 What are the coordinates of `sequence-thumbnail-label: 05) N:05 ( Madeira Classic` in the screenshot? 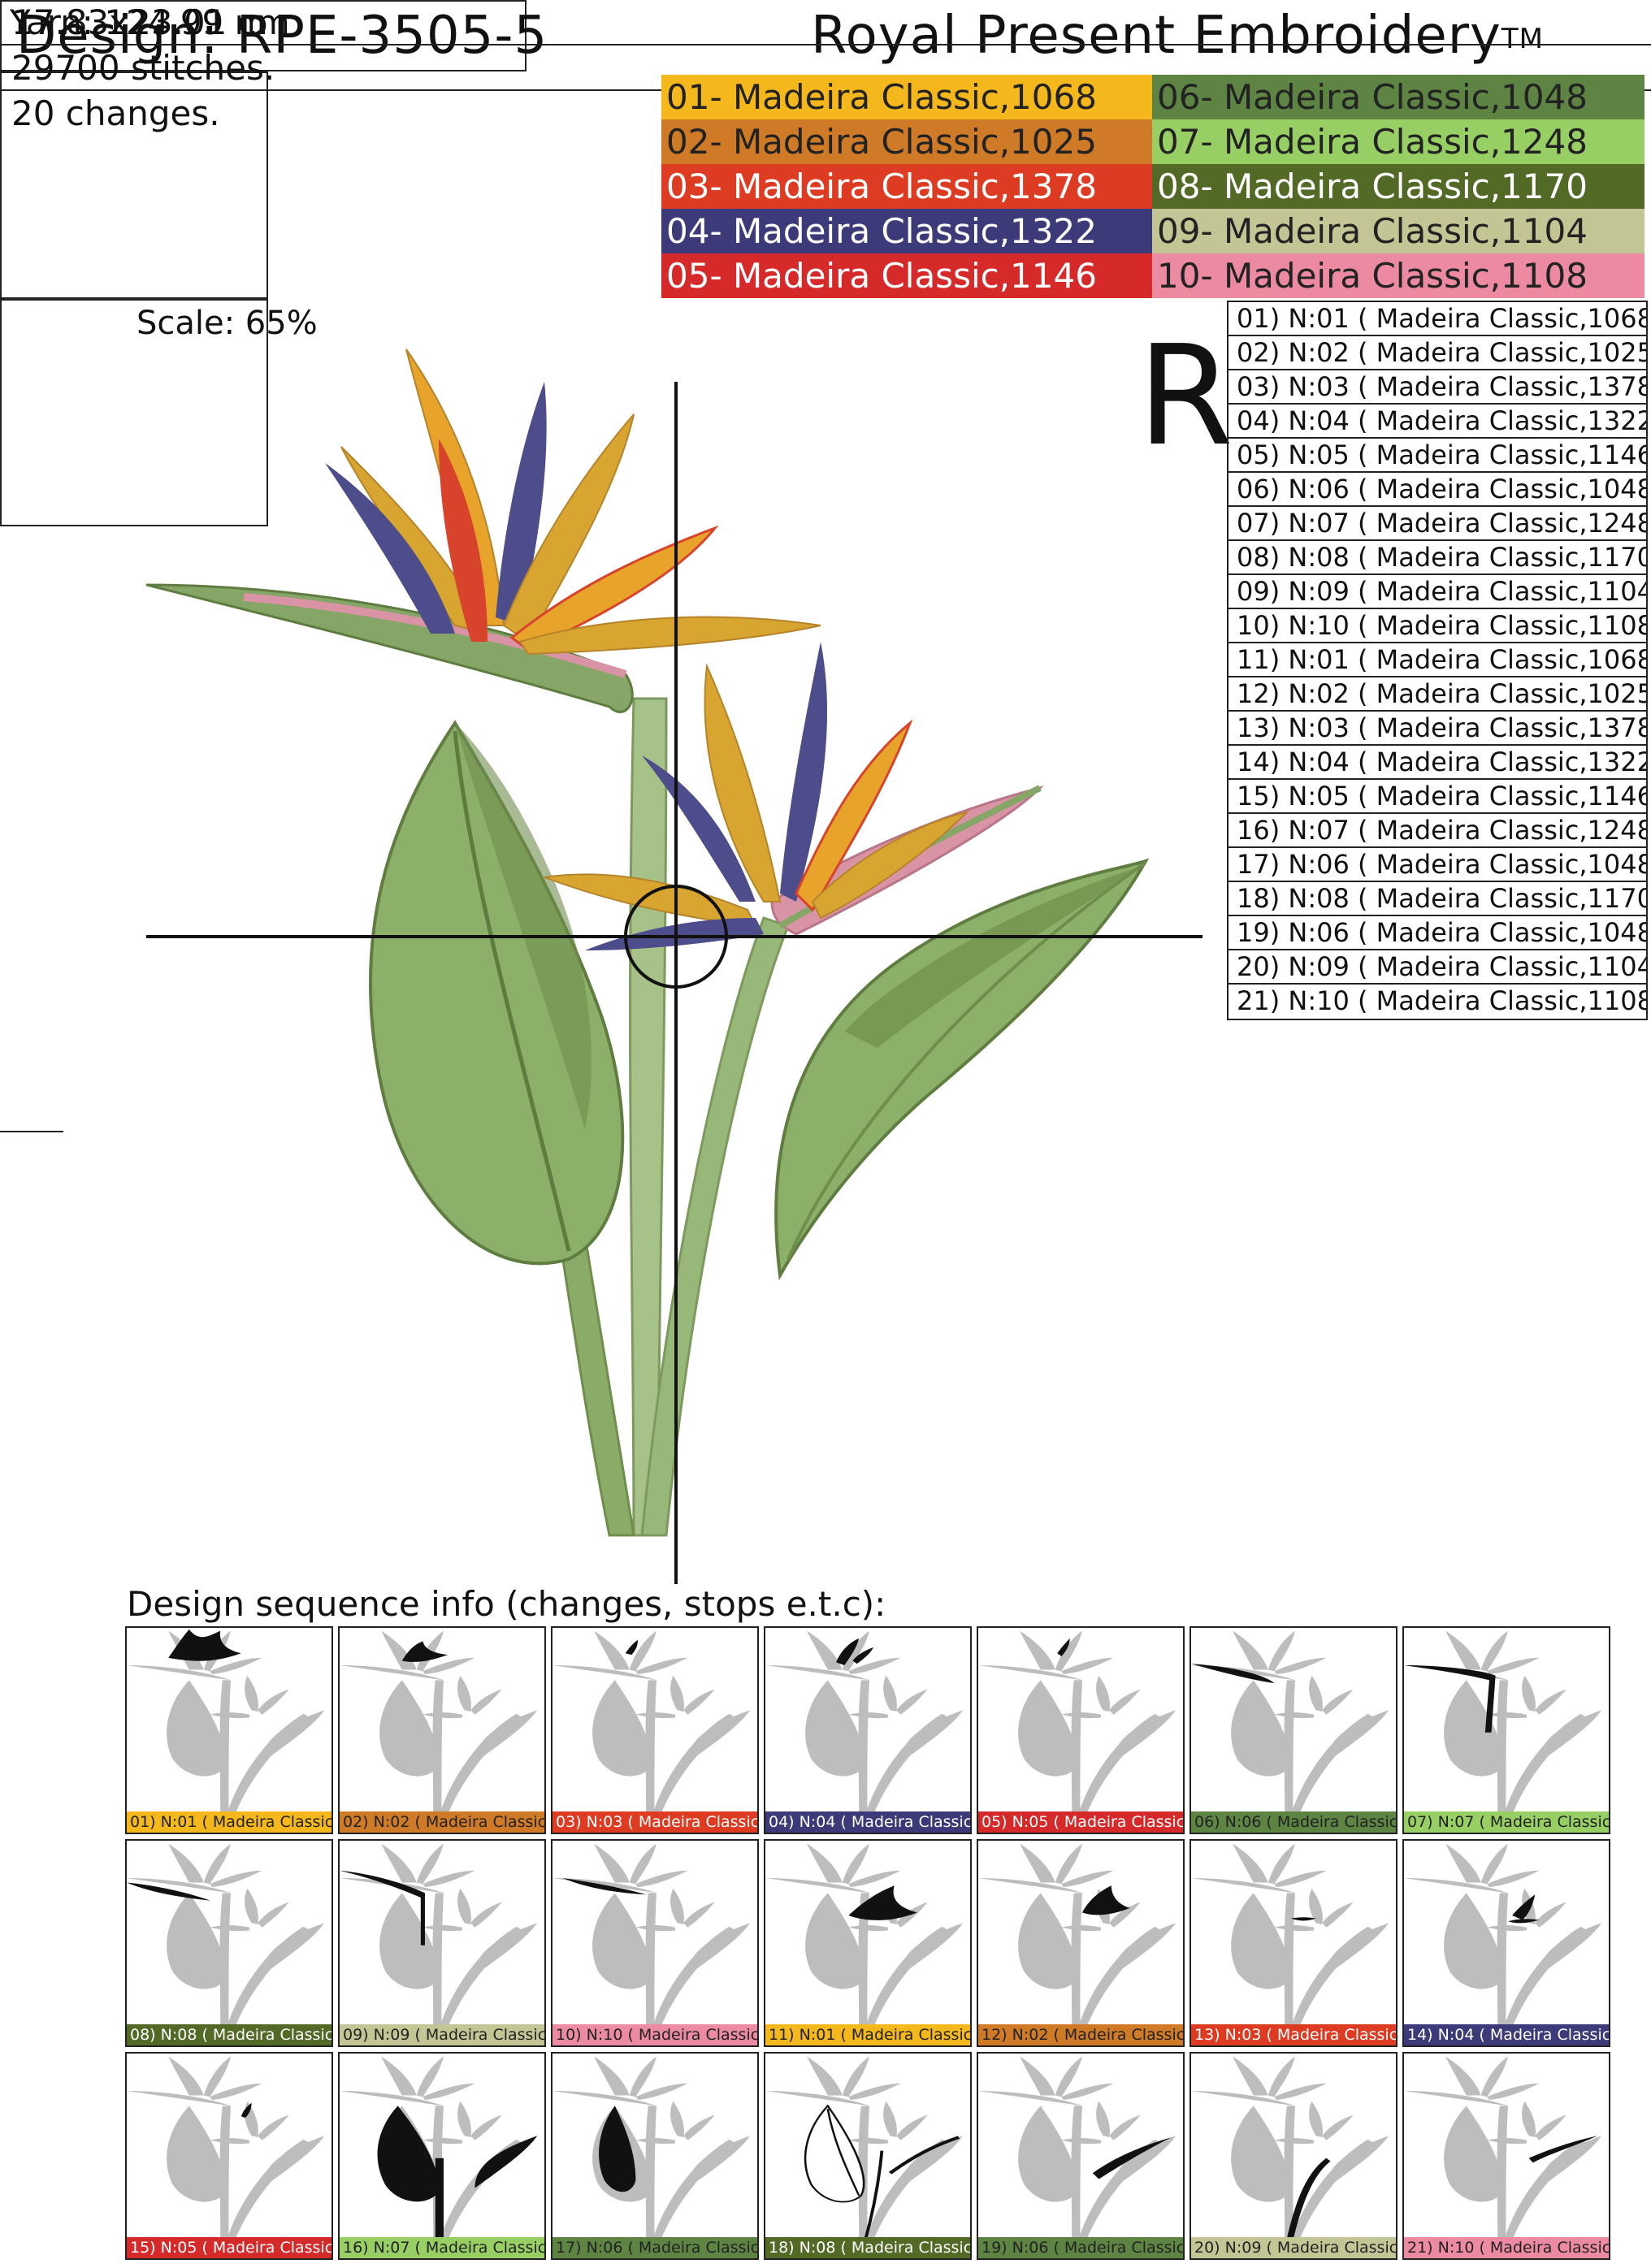 It's located at (1080, 1822).